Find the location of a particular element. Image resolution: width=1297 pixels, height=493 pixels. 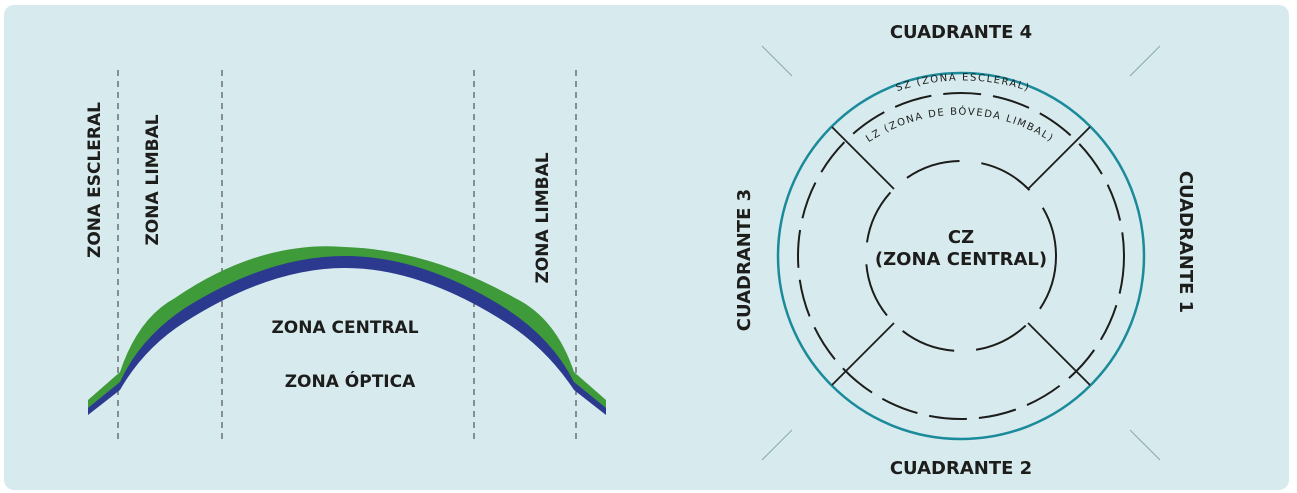

lens-blue-layer is located at coordinates (347, 335).